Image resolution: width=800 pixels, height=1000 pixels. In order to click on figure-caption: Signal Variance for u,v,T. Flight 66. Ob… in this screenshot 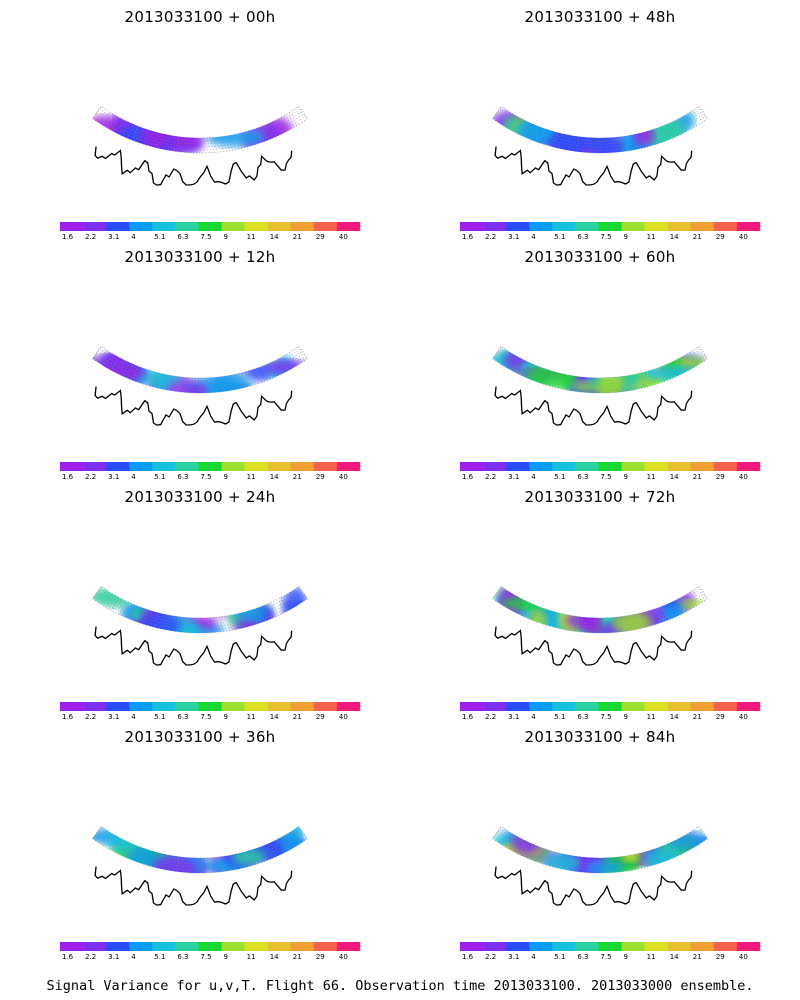, I will do `click(400, 986)`.